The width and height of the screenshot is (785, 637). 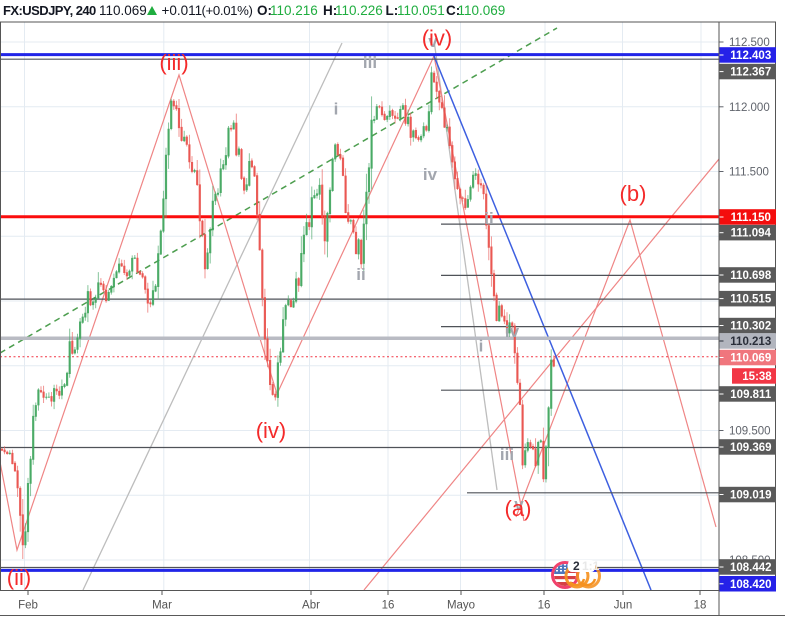 I want to click on svg-text: 109.369, so click(x=751, y=448).